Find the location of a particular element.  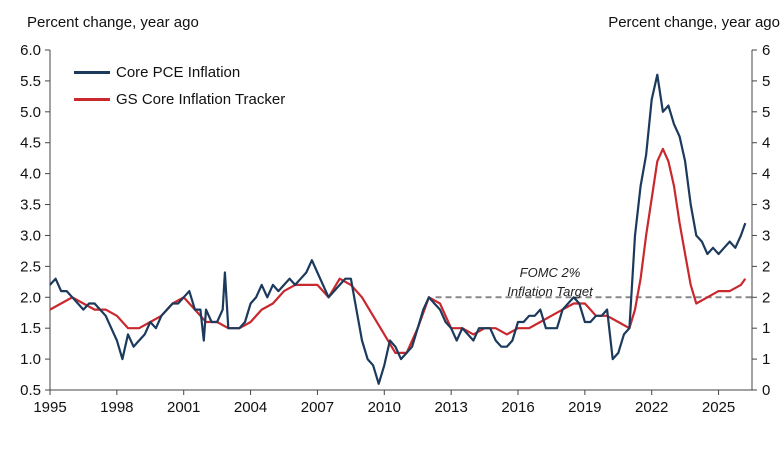

left-y-tick-label: 1.0 is located at coordinates (30, 359).